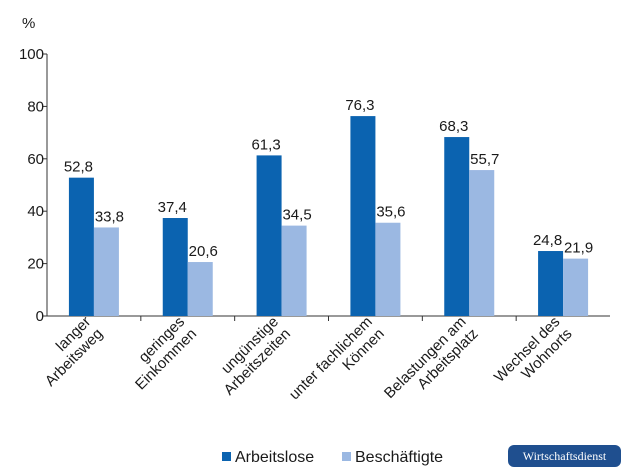 Image resolution: width=630 pixels, height=472 pixels. Describe the element at coordinates (399, 457) in the screenshot. I see `legend-label-beschaeftigte: Beschäftigte` at that location.